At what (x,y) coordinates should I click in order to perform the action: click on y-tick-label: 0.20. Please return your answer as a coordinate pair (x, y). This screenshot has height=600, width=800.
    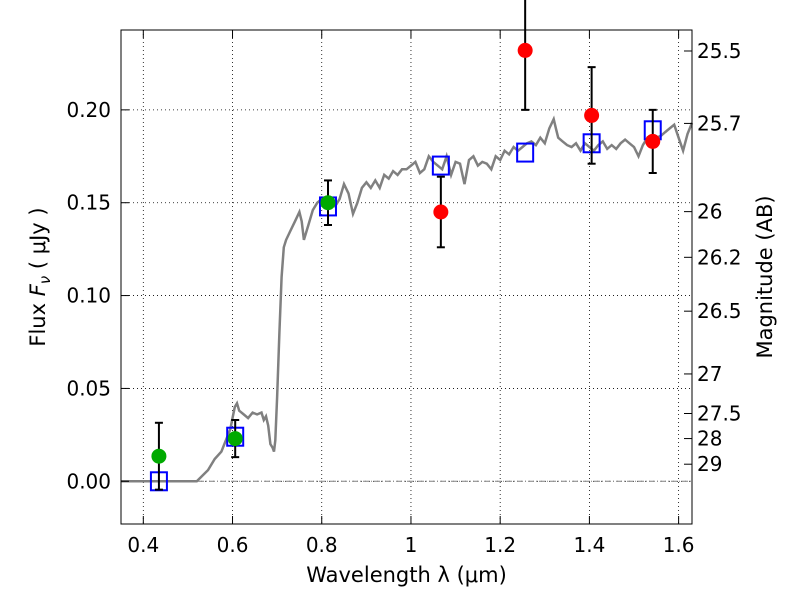
    Looking at the image, I should click on (88, 110).